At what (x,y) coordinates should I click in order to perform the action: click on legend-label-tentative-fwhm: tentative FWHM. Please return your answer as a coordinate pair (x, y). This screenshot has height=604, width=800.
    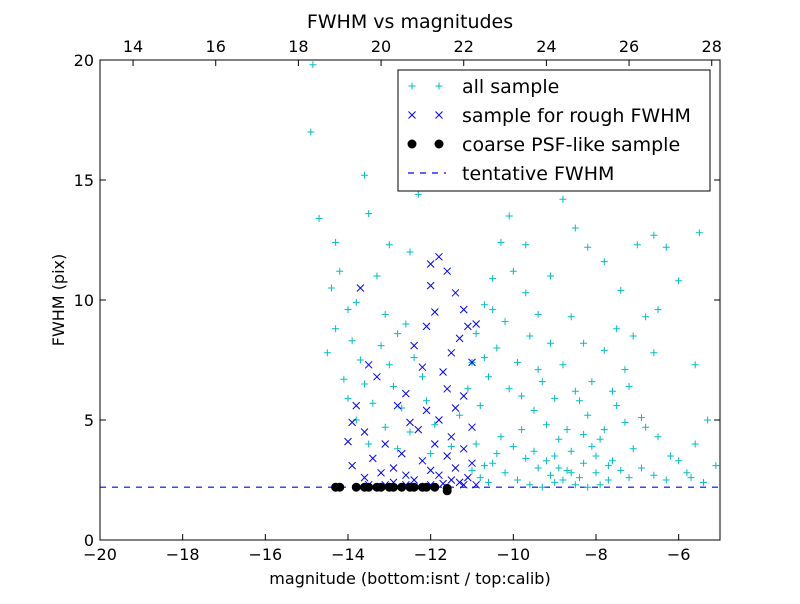
    Looking at the image, I should click on (538, 174).